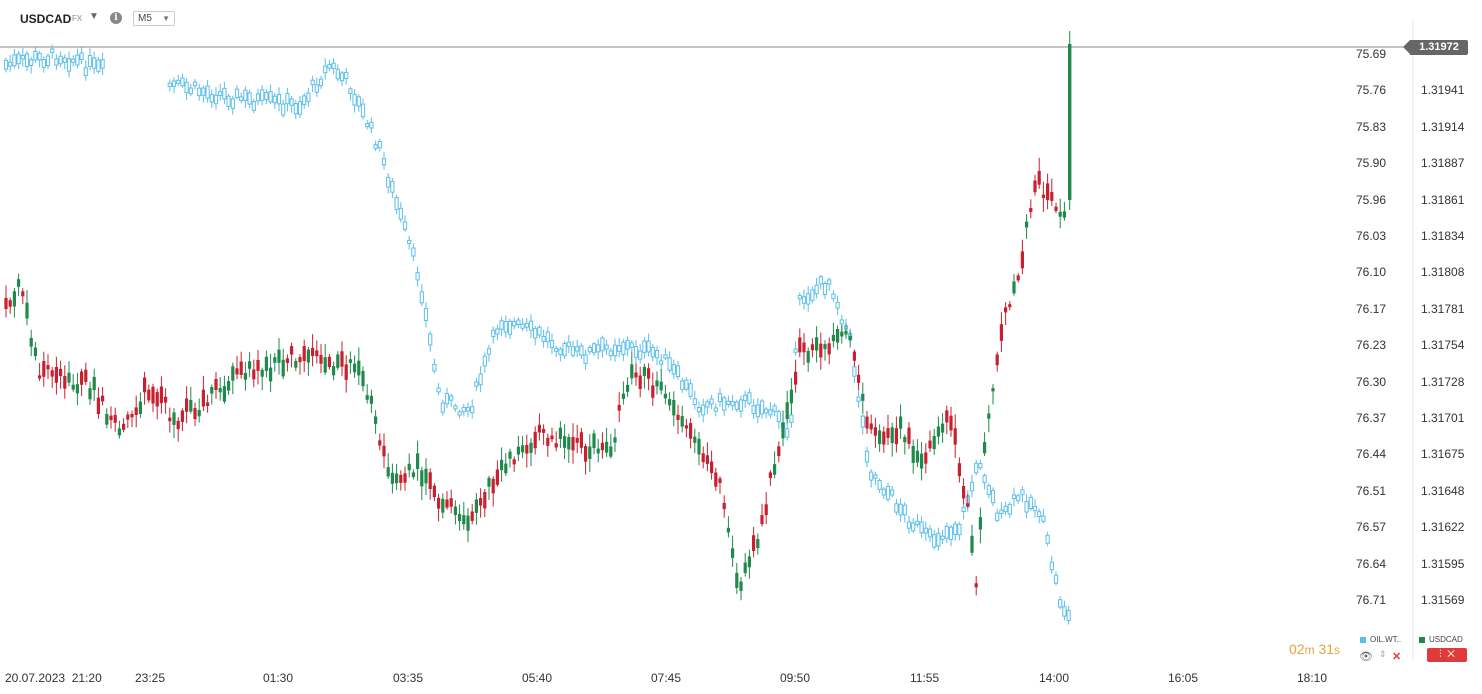  What do you see at coordinates (1371, 345) in the screenshot?
I see `oil-axis-tick: 76.23` at bounding box center [1371, 345].